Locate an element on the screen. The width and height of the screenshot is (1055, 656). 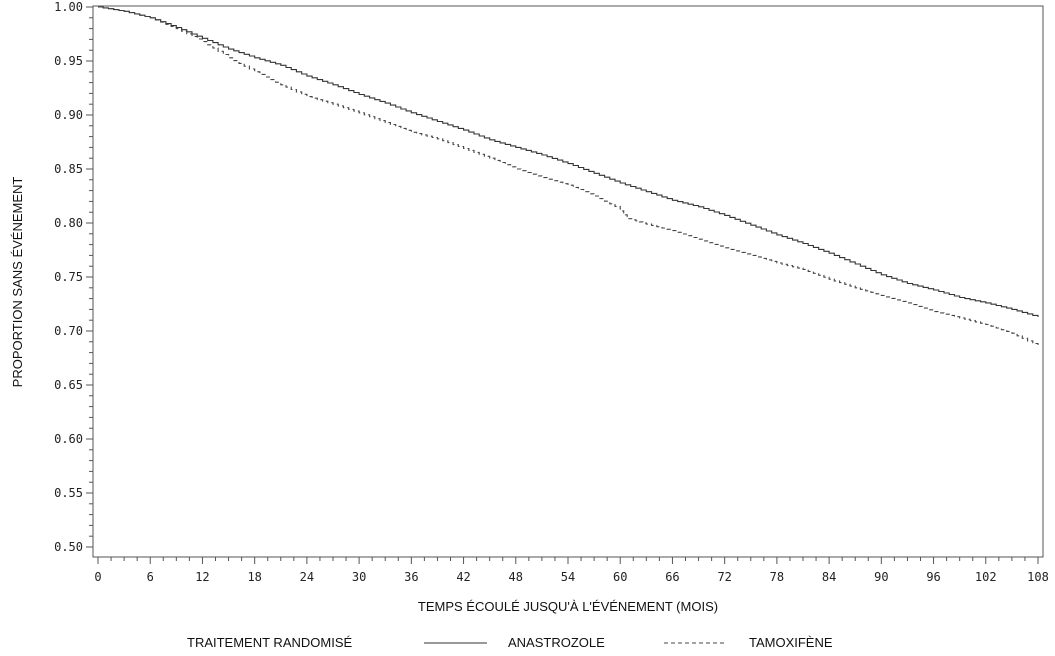
x-axis-title: TEMPS ÉCOULÉ JUSQU'À L'ÉVÉNEMENT (MOIS) is located at coordinates (568, 606).